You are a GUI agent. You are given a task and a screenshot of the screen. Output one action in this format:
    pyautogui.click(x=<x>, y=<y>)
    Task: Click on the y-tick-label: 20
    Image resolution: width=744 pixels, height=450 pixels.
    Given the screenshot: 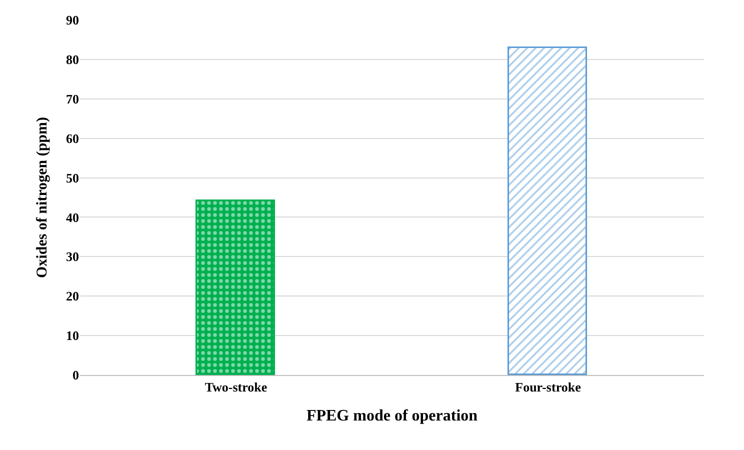 What is the action you would take?
    pyautogui.click(x=72, y=296)
    